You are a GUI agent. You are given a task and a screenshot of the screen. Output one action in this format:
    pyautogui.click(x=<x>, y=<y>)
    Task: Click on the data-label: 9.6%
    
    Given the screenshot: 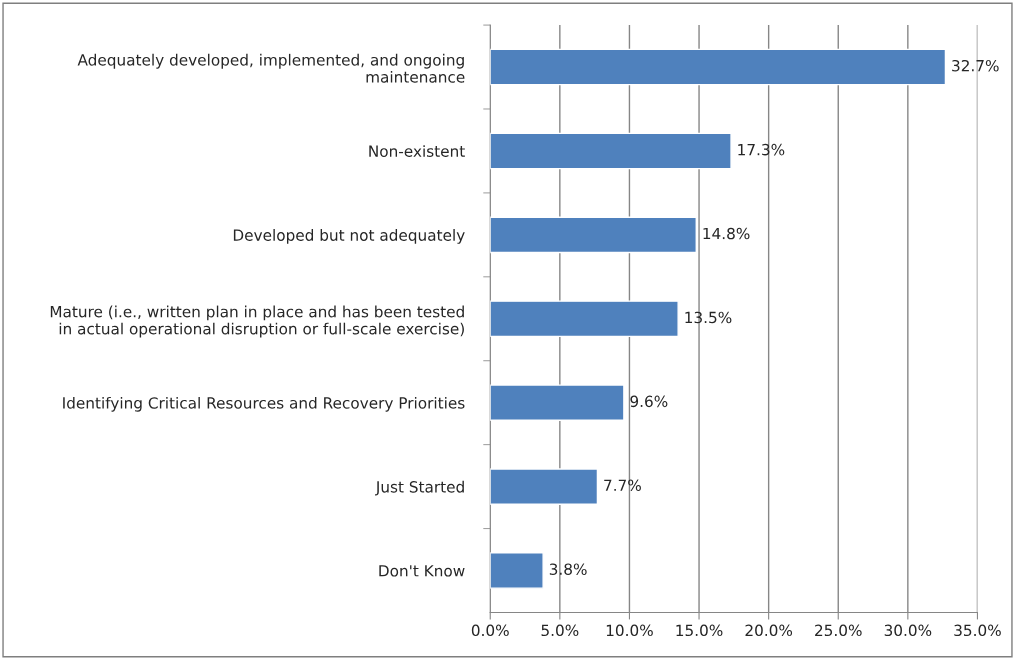 What is the action you would take?
    pyautogui.click(x=649, y=401)
    